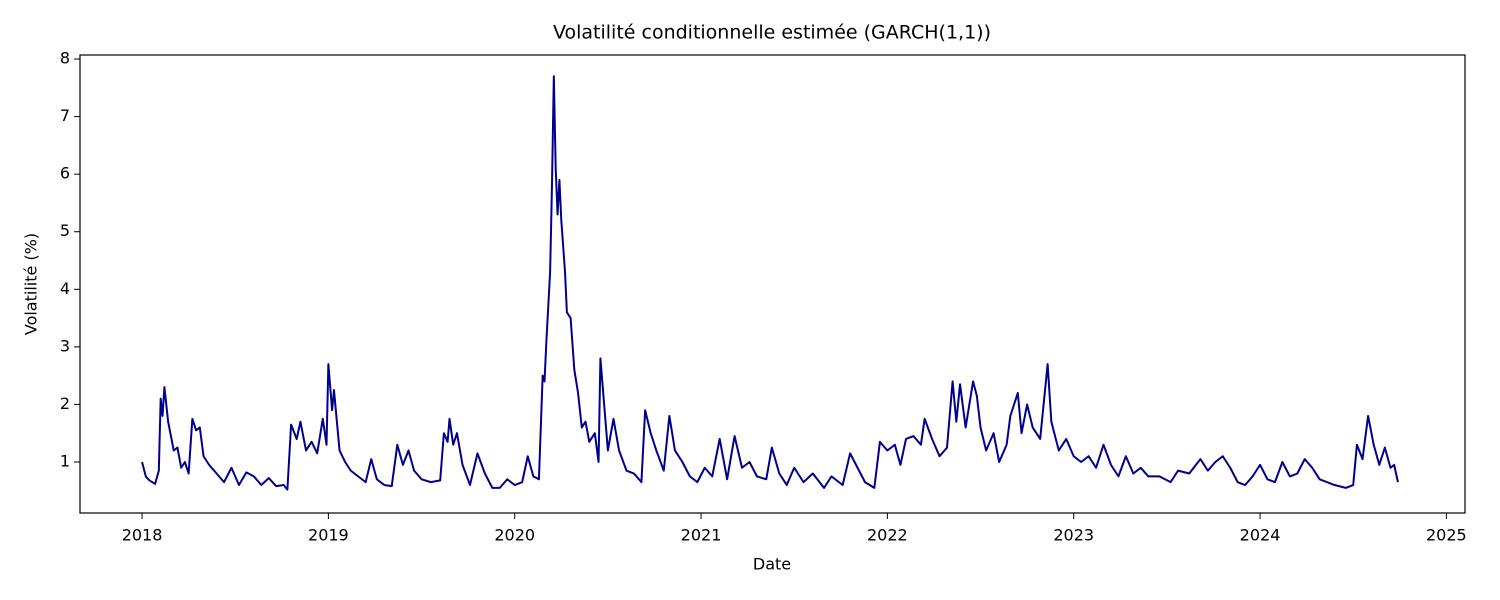 This screenshot has height=600, width=1500. I want to click on y-tick-label: 6, so click(65, 173).